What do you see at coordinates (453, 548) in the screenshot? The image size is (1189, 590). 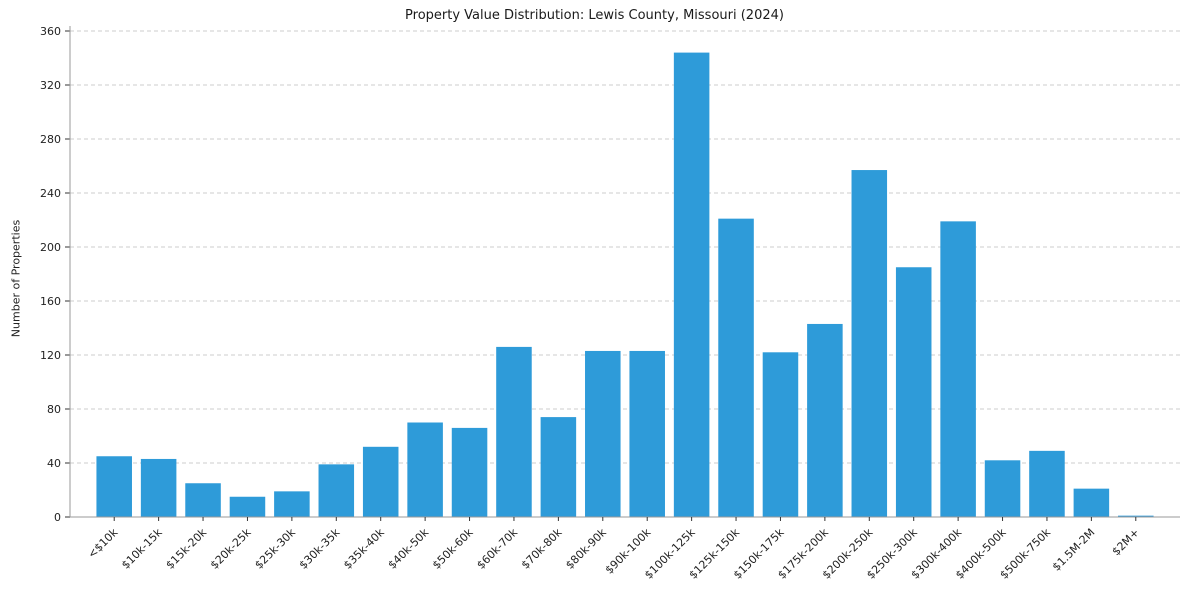 I see `x-tick-label: $50k-60k` at bounding box center [453, 548].